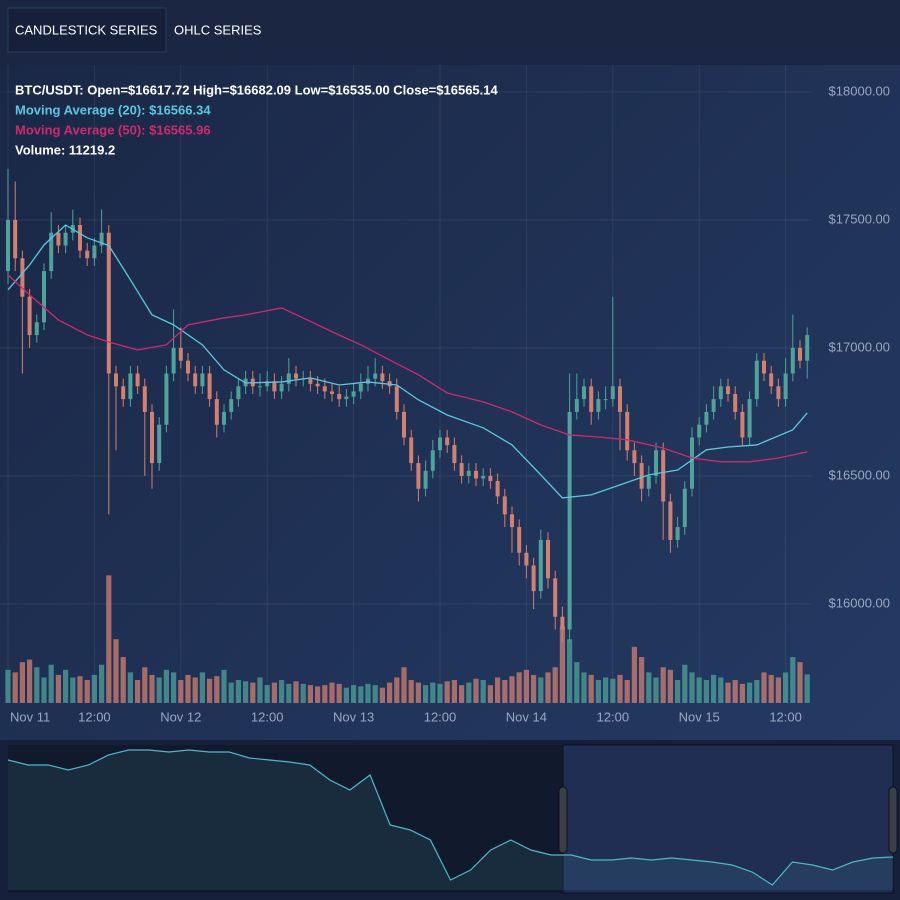  Describe the element at coordinates (859, 346) in the screenshot. I see `y-tick-label: $17000.00` at that location.